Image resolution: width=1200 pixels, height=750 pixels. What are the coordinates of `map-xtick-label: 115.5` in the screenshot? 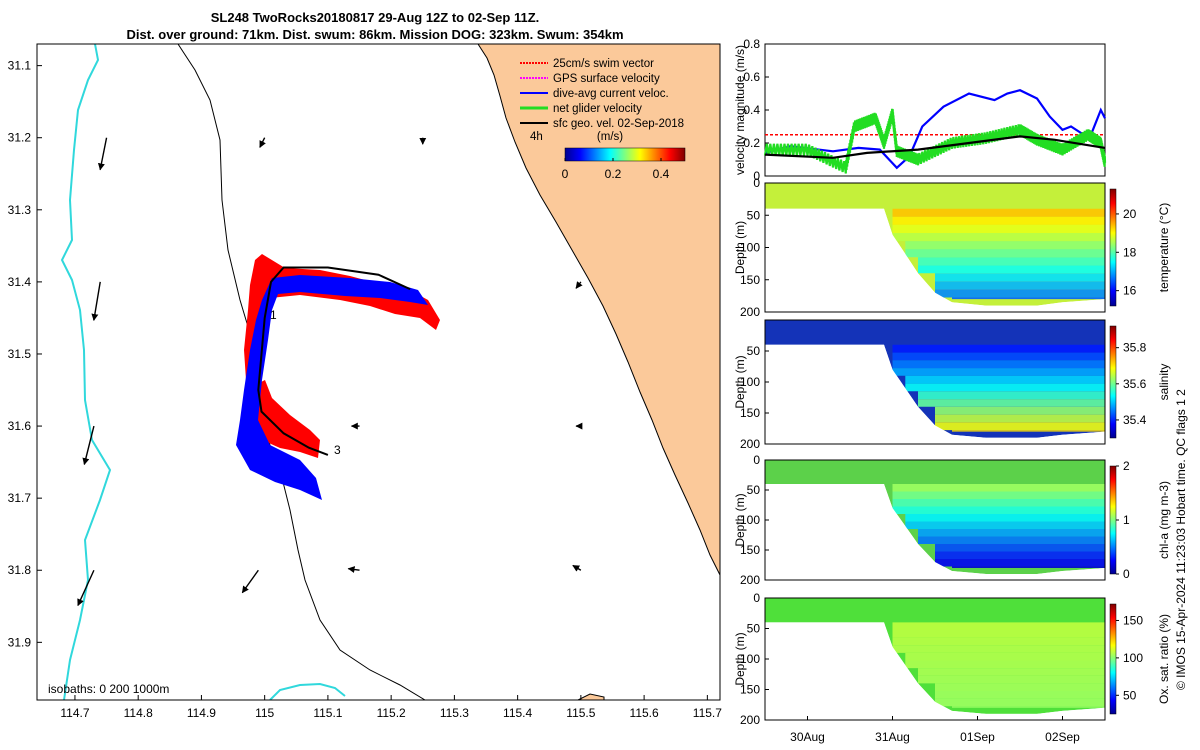 It's located at (580, 713).